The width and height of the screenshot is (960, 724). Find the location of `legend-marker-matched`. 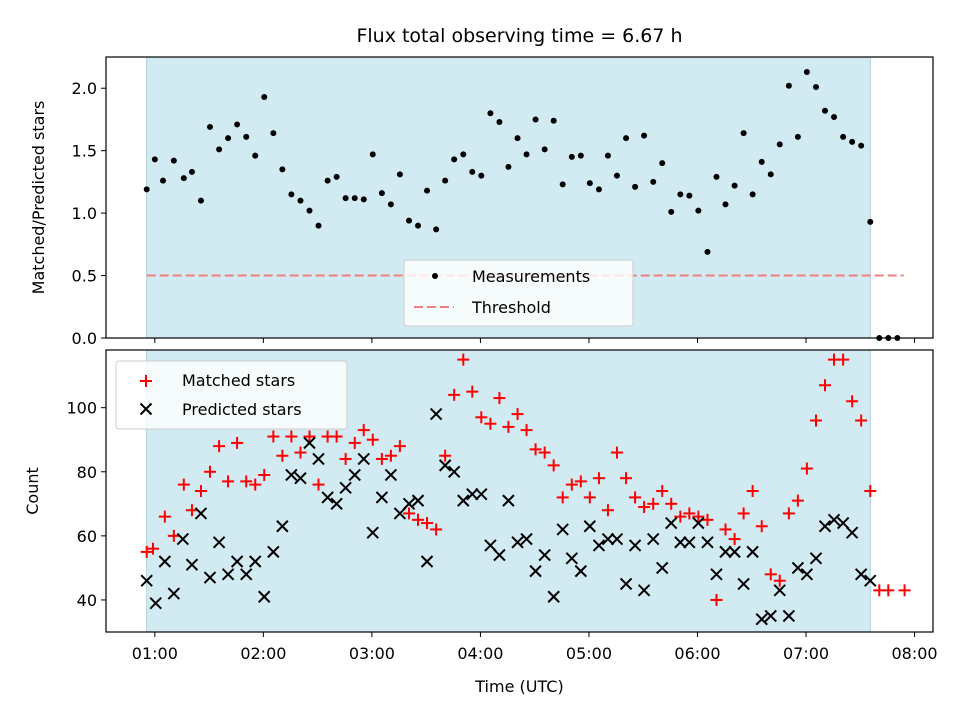

legend-marker-matched is located at coordinates (146, 381).